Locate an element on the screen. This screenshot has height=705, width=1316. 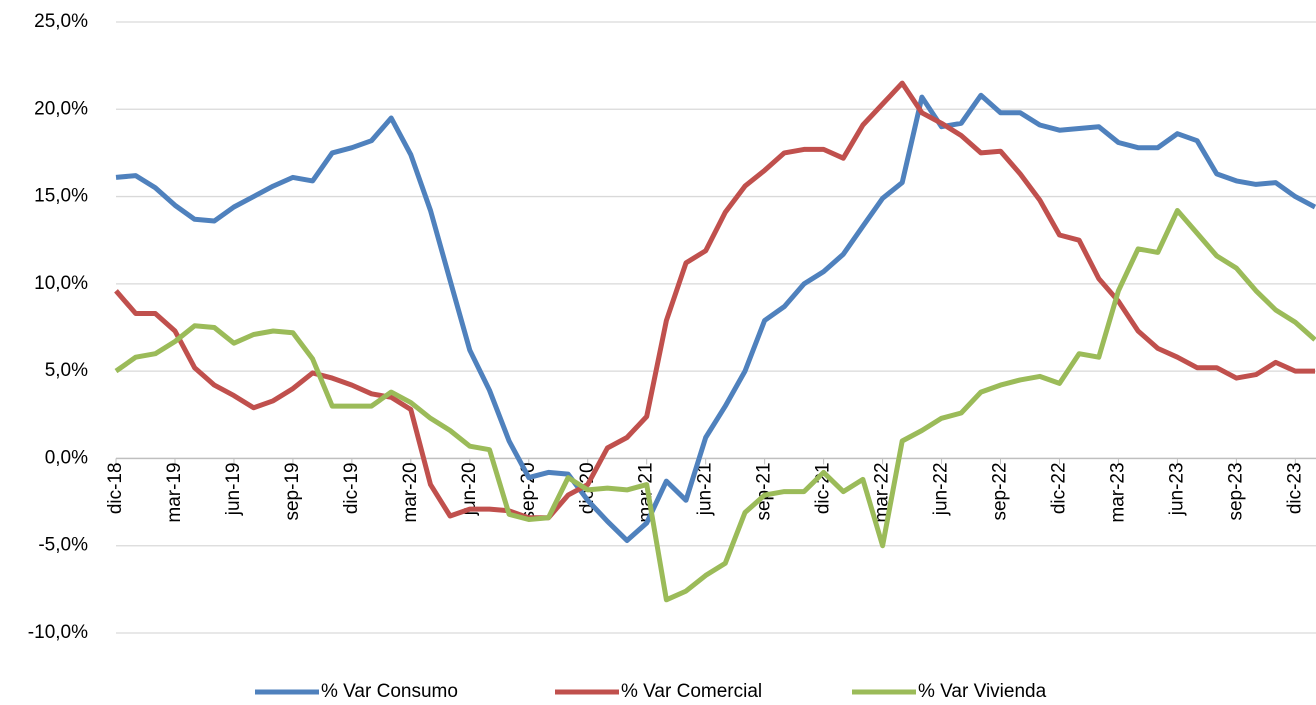
y-tick-label: 10,0% is located at coordinates (61, 283).